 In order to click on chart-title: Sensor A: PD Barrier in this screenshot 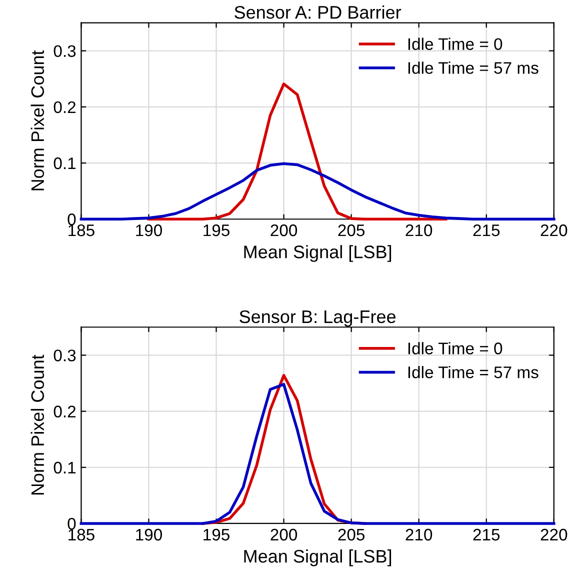, I will do `click(318, 12)`.